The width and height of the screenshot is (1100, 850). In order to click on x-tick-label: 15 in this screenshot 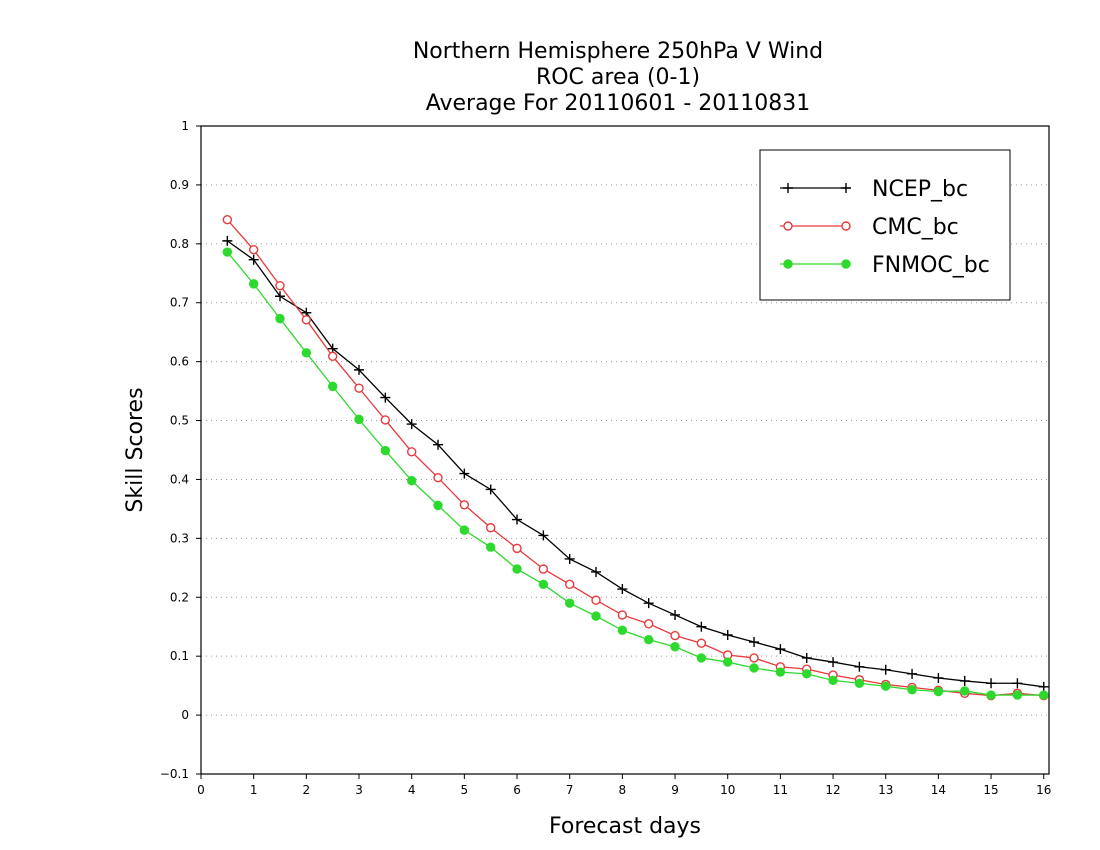, I will do `click(990, 790)`.